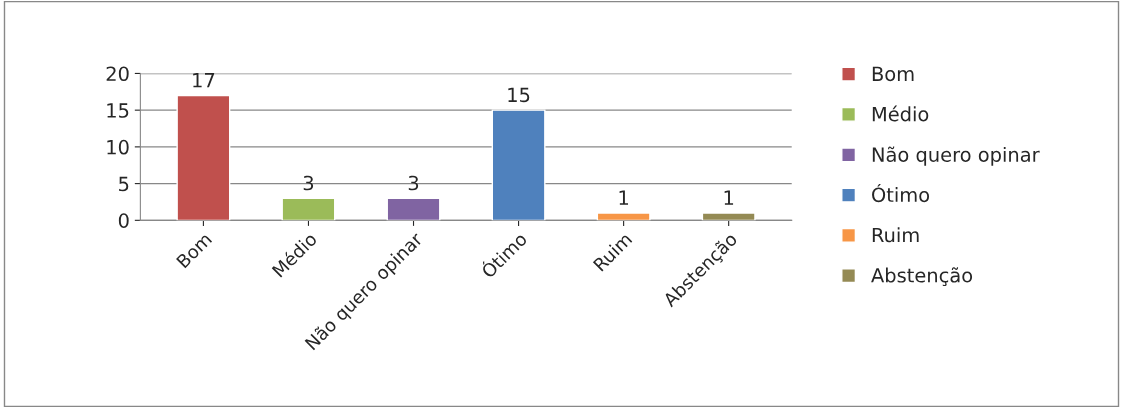 The width and height of the screenshot is (1123, 408). What do you see at coordinates (901, 193) in the screenshot?
I see `legend-label: Ótimo` at bounding box center [901, 193].